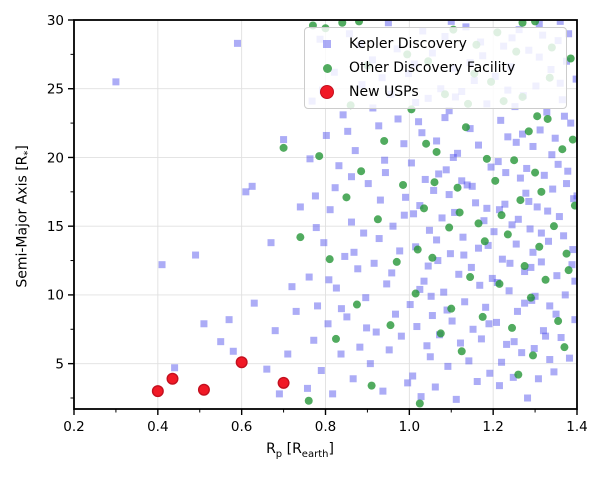 Image resolution: width=600 pixels, height=479 pixels. Describe the element at coordinates (271, 449) in the screenshot. I see `x-label-text: R` at that location.